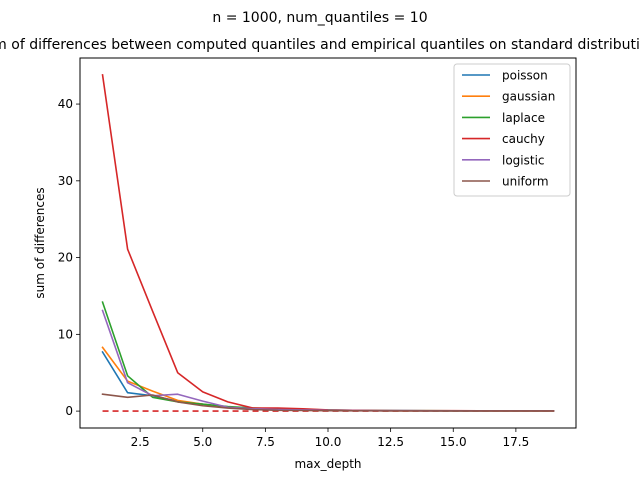 This screenshot has height=480, width=640. What do you see at coordinates (202, 442) in the screenshot?
I see `x-tick-label: 5.0` at bounding box center [202, 442].